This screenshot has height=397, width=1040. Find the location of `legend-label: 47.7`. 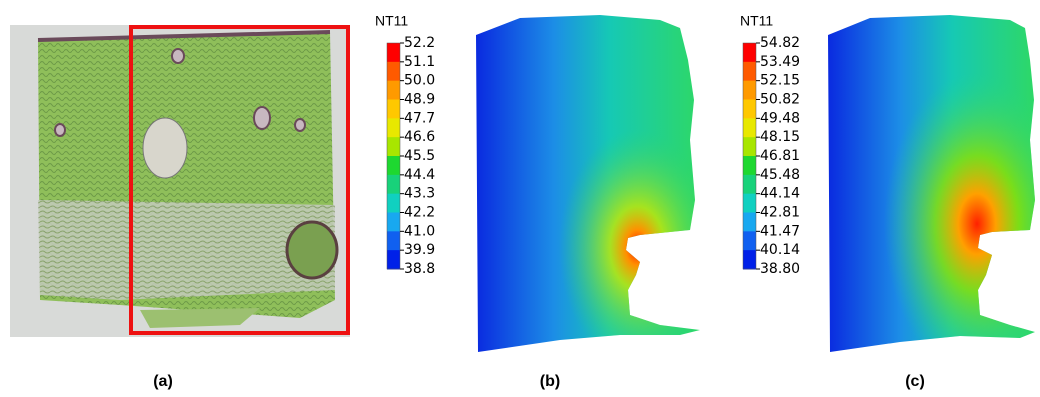

legend-label: 47.7 is located at coordinates (419, 118).